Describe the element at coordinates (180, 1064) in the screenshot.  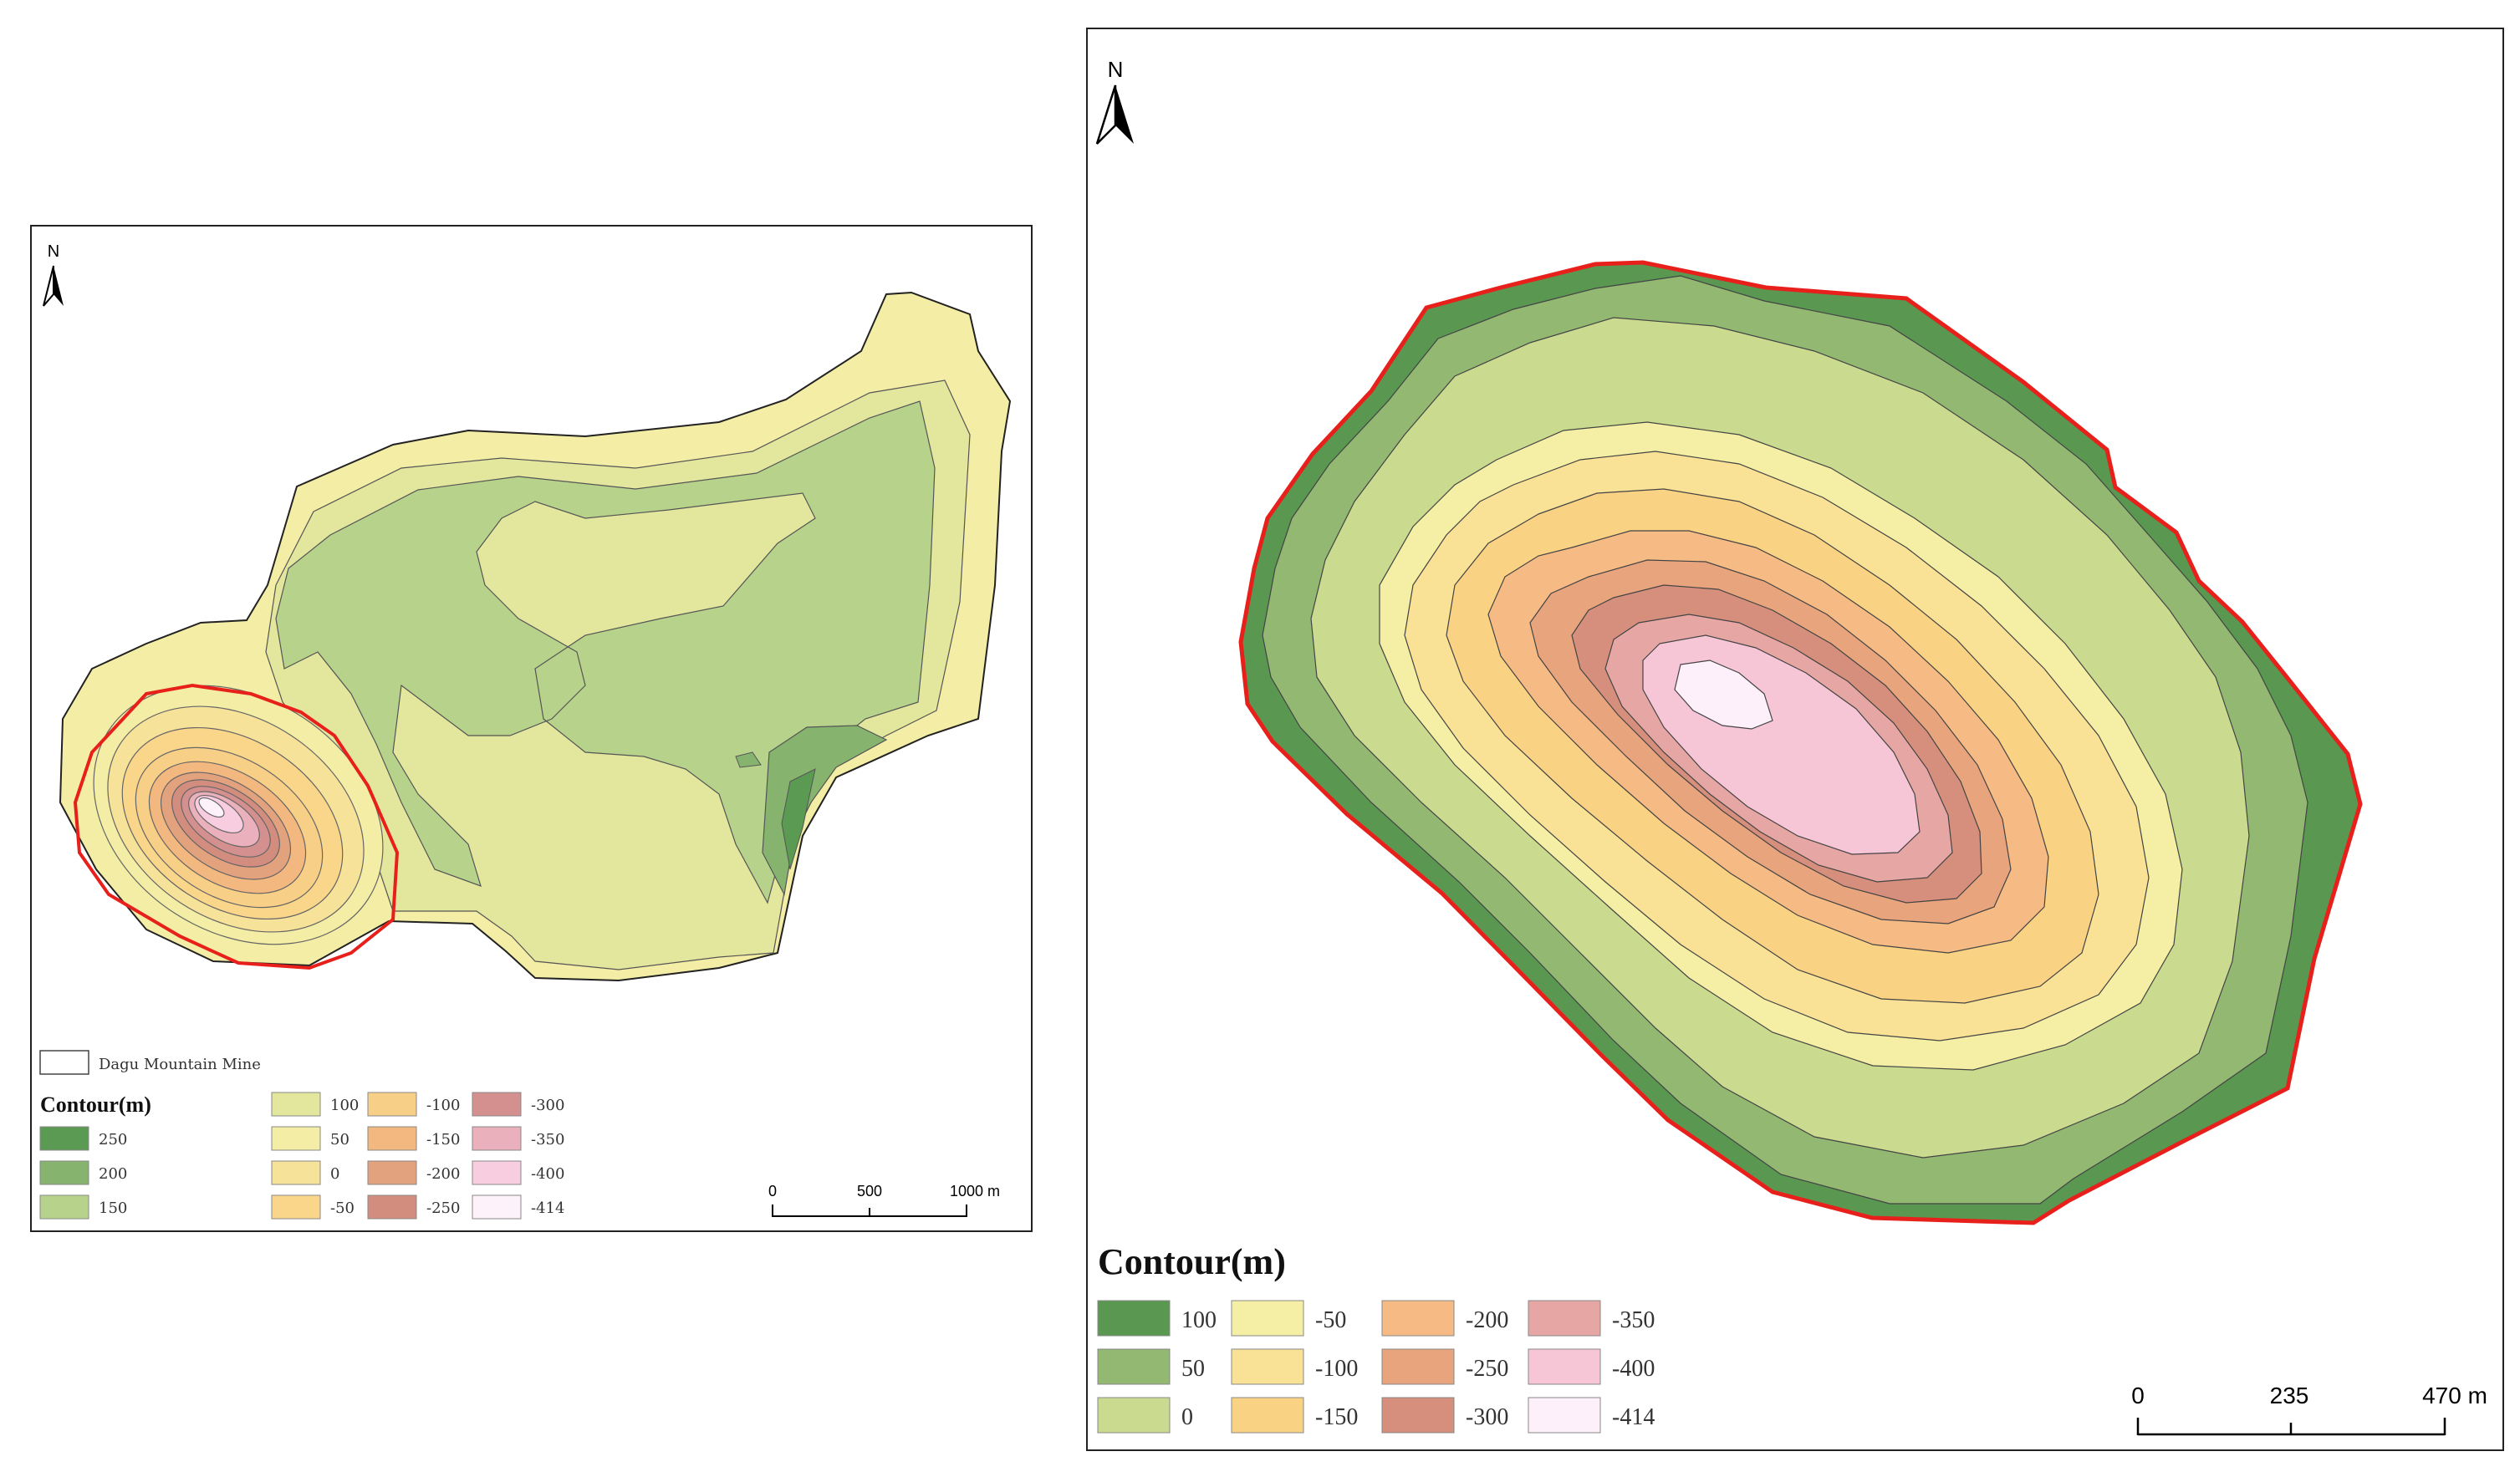
I see `mine-legend-label: Dagu Mountain Mine` at that location.